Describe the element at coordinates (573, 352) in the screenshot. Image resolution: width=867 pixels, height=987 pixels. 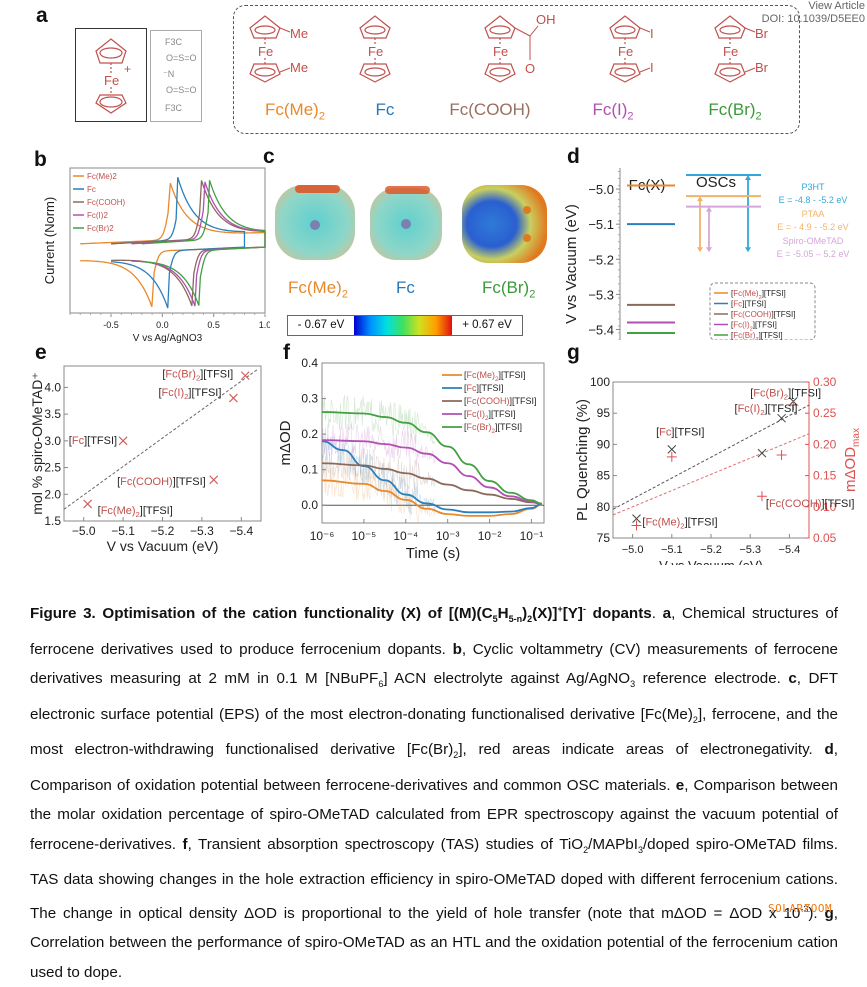
I see `panel-g-label: g` at that location.